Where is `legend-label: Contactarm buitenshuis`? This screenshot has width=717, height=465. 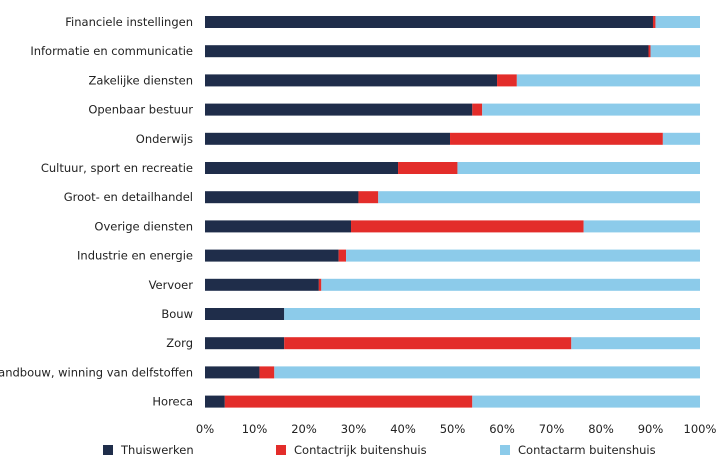 legend-label: Contactarm buitenshuis is located at coordinates (587, 450).